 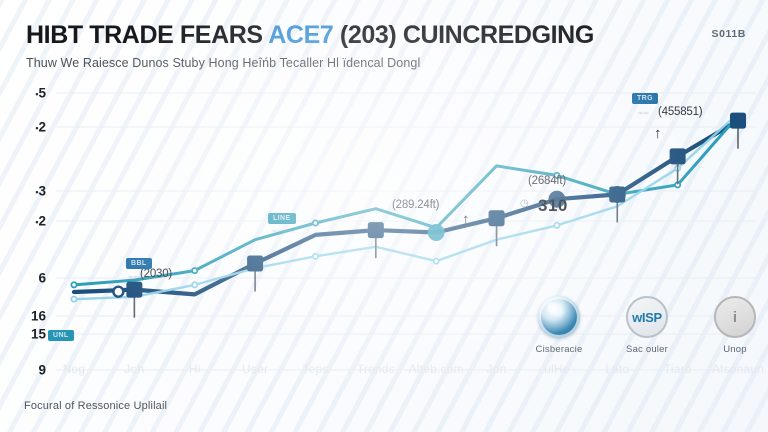 What do you see at coordinates (375, 369) in the screenshot?
I see `x-axis-tick-5: Trends` at bounding box center [375, 369].